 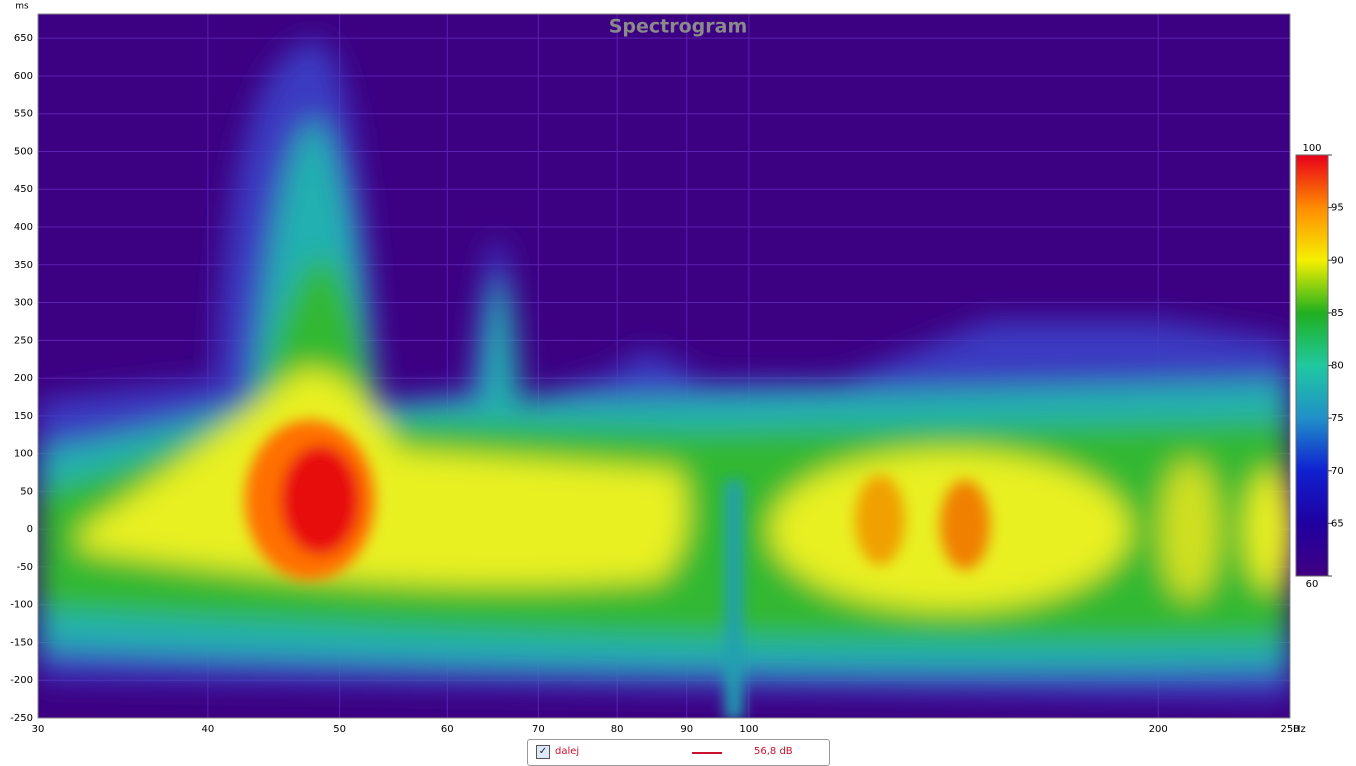 What do you see at coordinates (1158, 729) in the screenshot?
I see `x-tick-label: 200` at bounding box center [1158, 729].